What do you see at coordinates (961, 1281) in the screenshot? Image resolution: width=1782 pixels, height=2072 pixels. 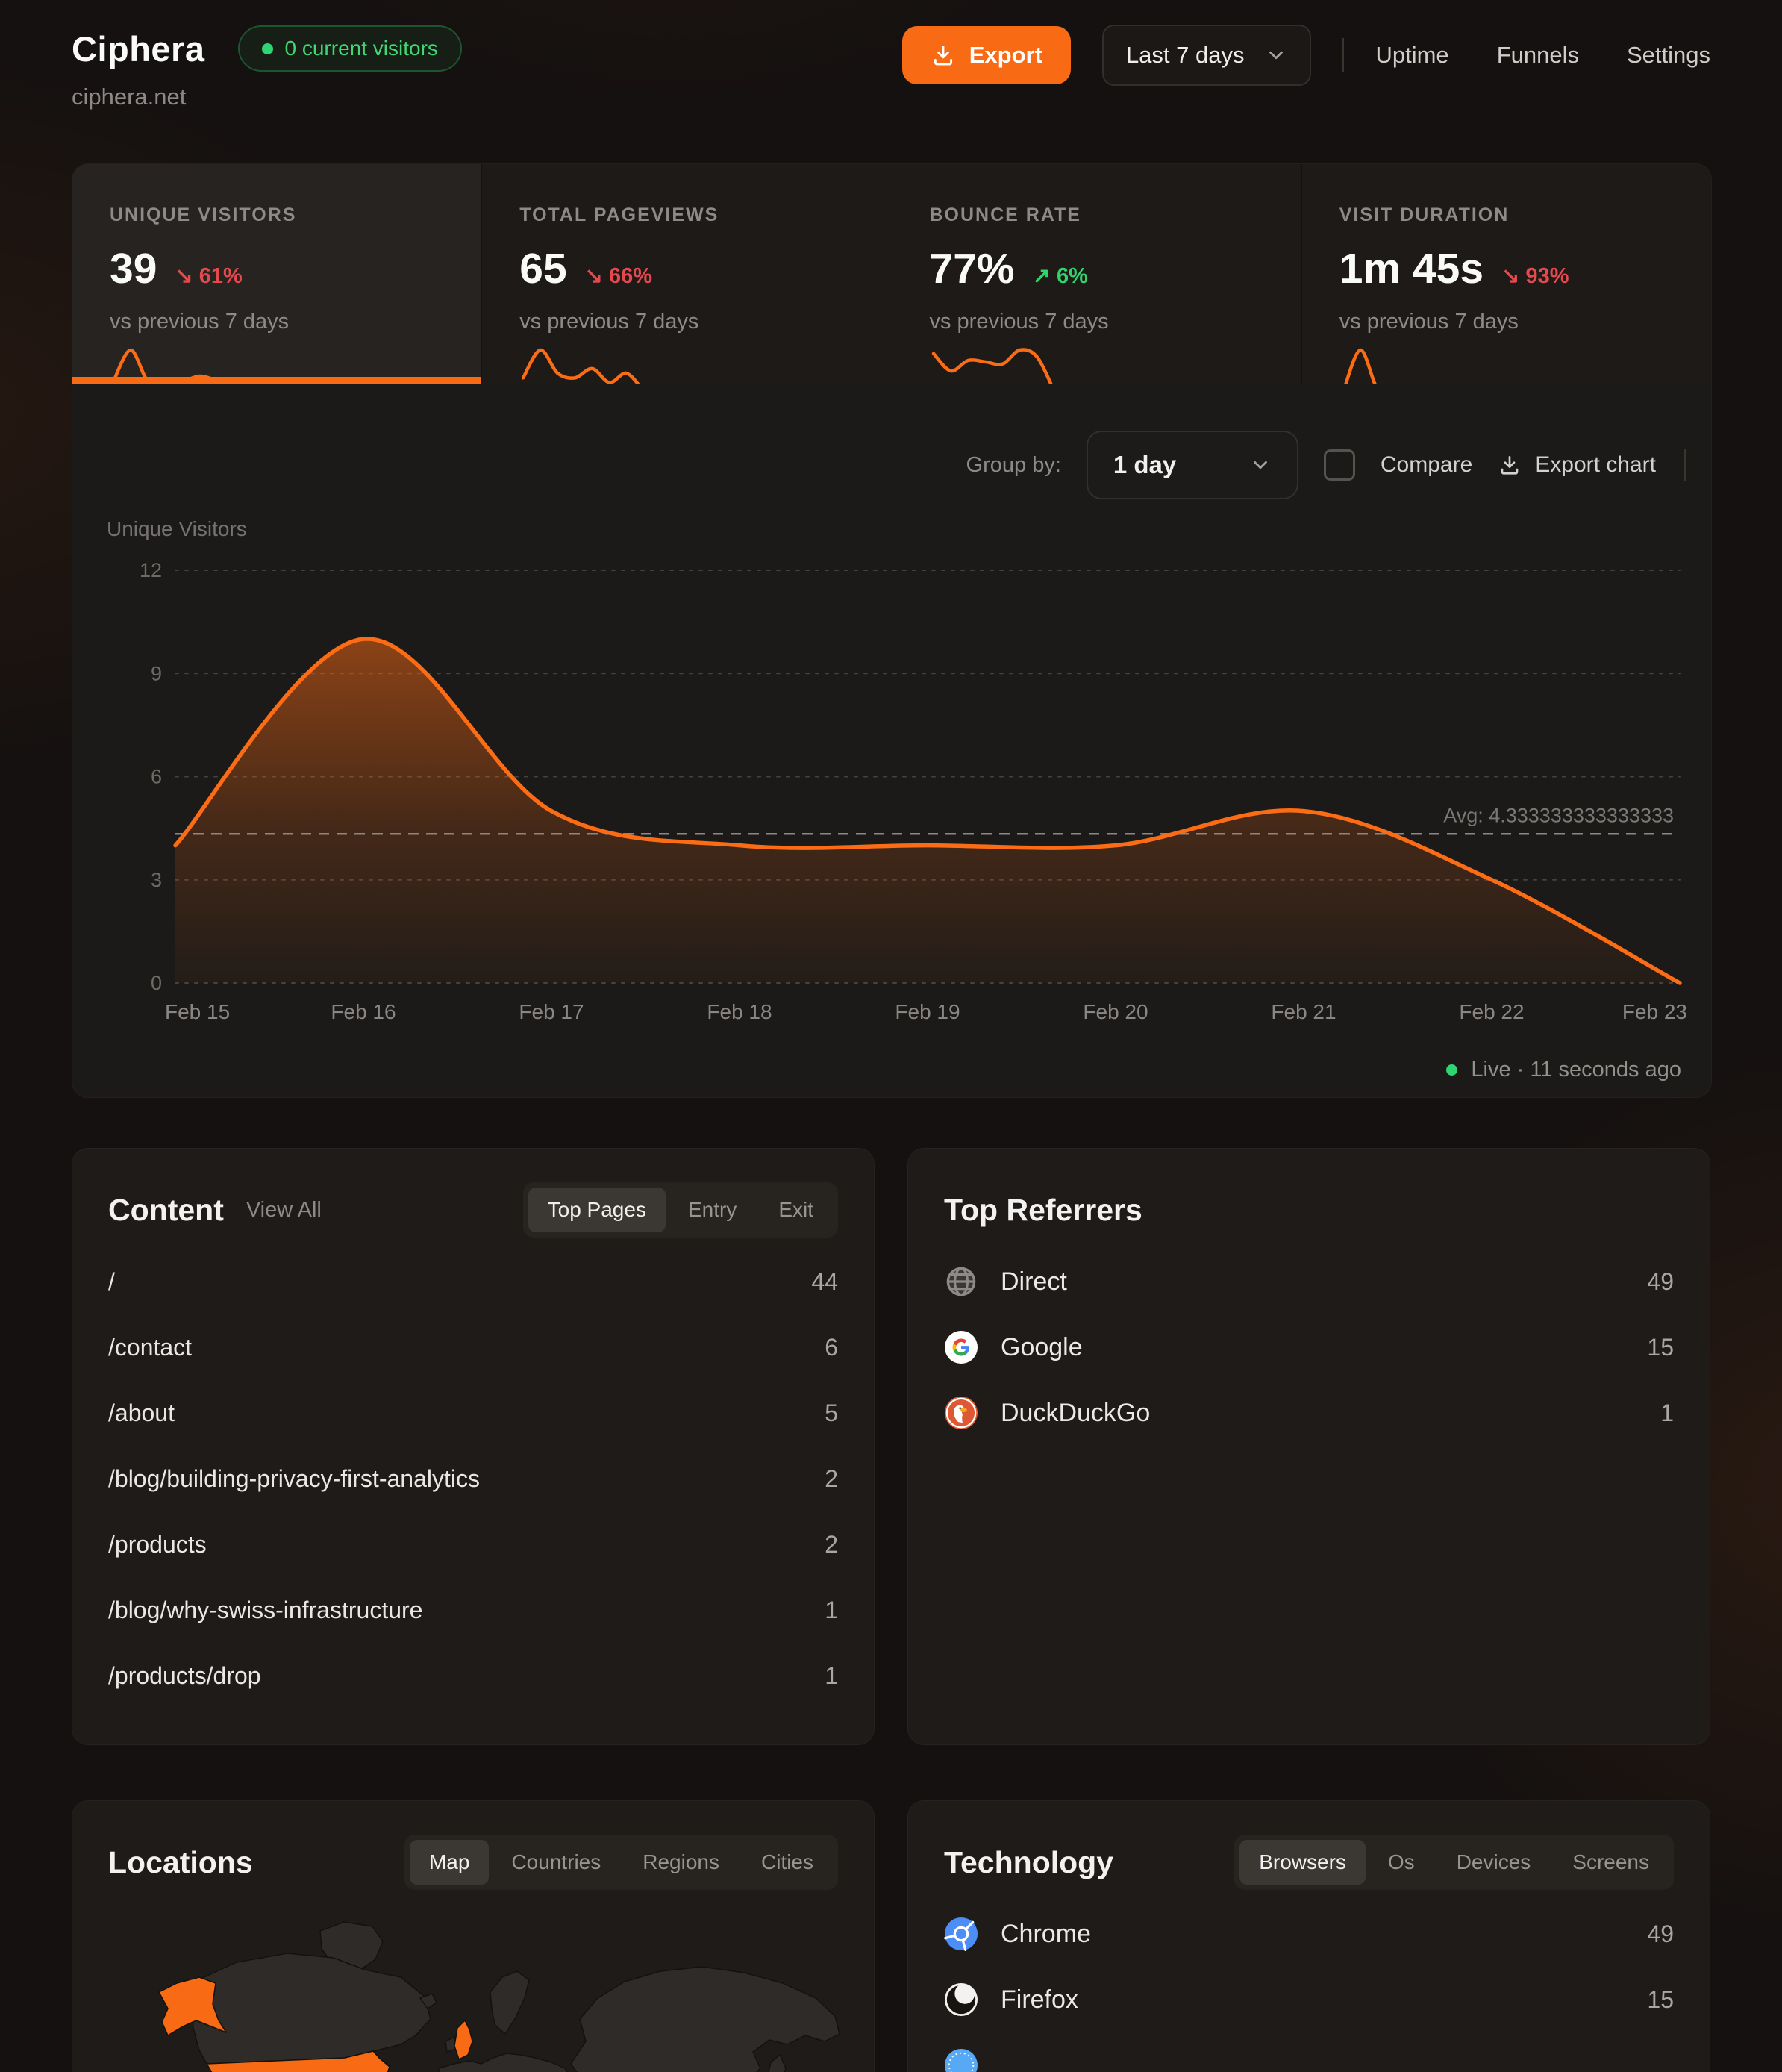 I see `globe-icon` at bounding box center [961, 1281].